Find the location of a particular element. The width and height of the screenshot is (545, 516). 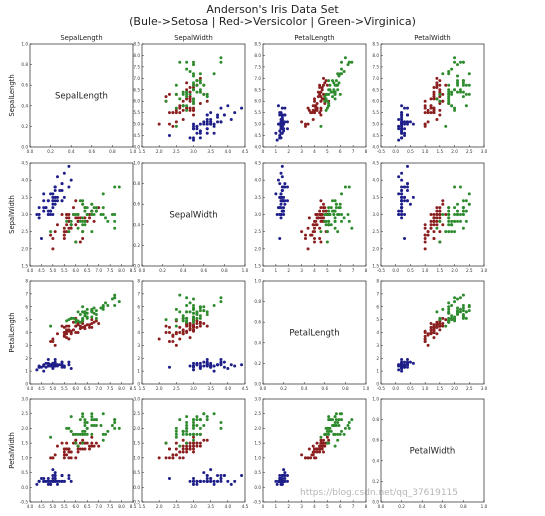

x-tick-label: 1.0 is located at coordinates (425, 388).